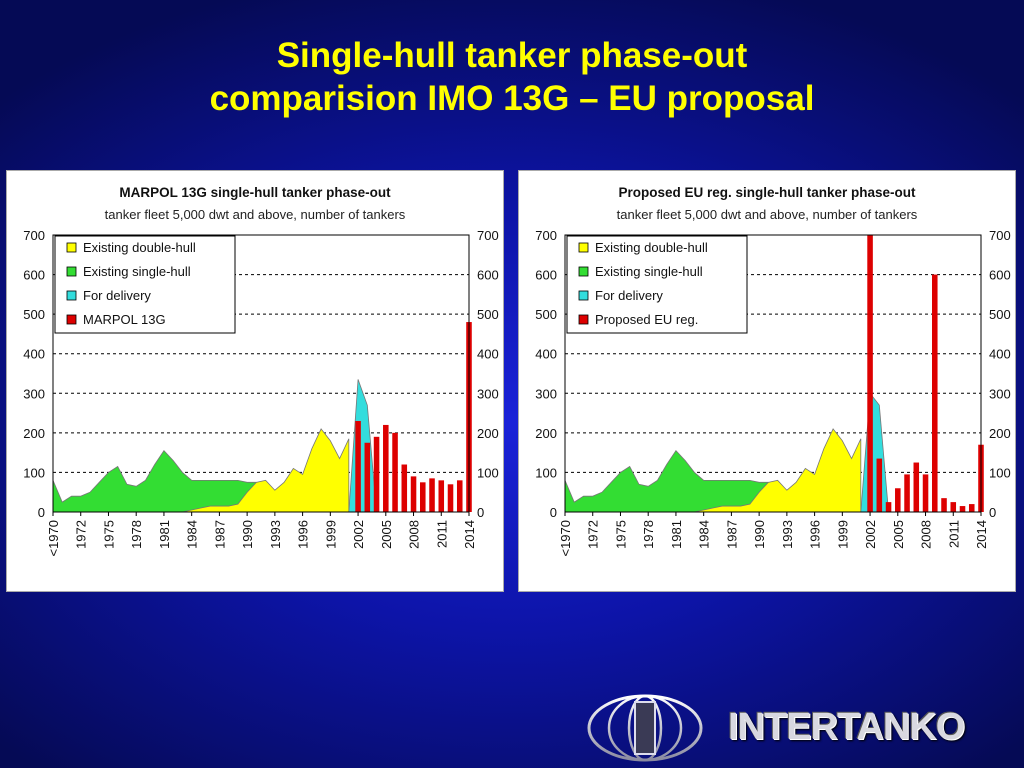 The width and height of the screenshot is (1024, 768). What do you see at coordinates (488, 393) in the screenshot?
I see `y-tick-label-right: 300` at bounding box center [488, 393].